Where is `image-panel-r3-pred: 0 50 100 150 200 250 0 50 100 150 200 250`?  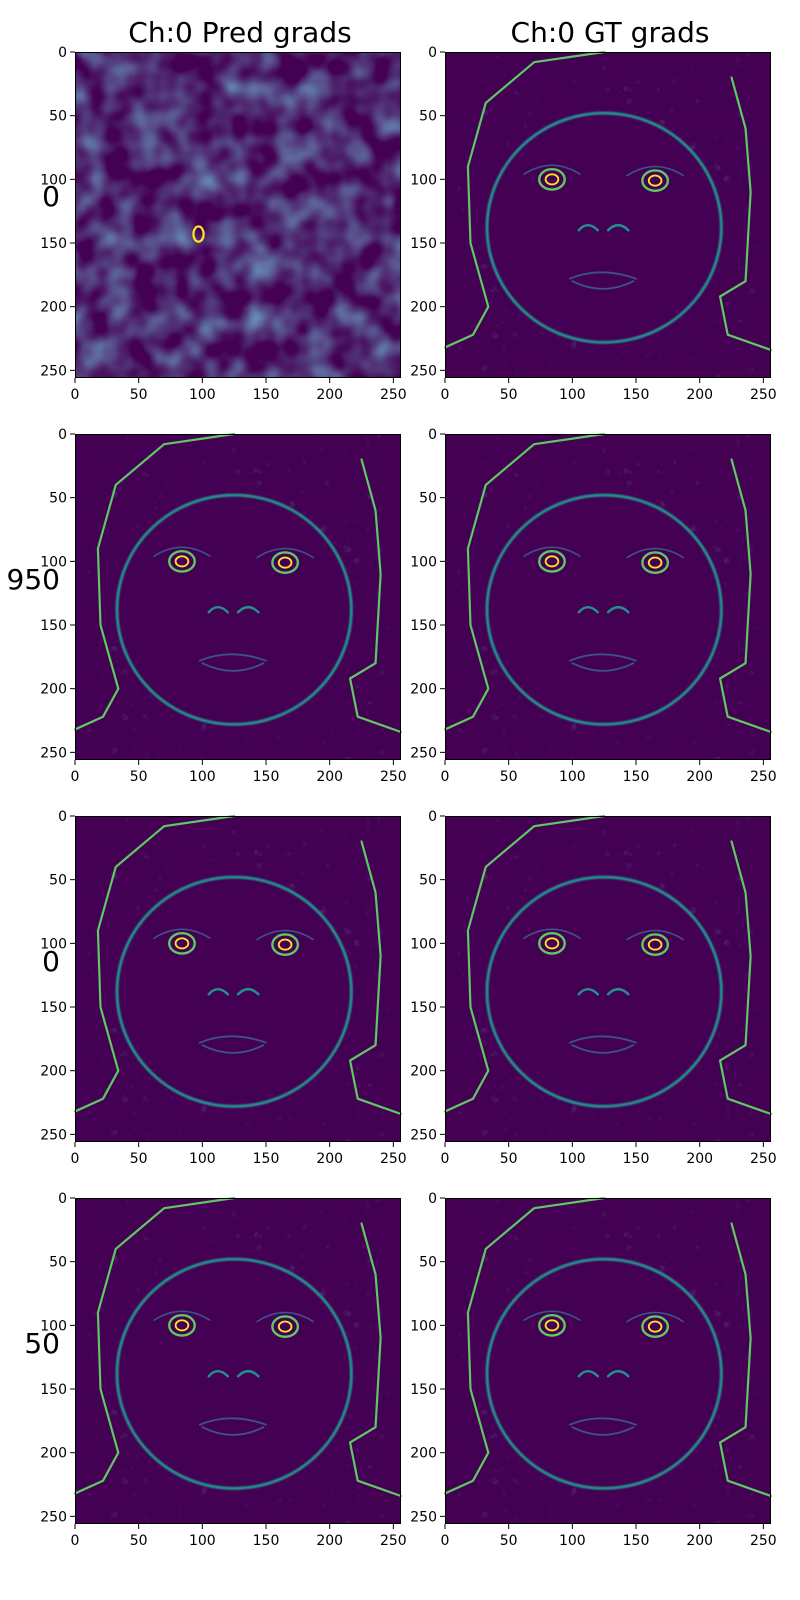
image-panel-r3-pred: 0 50 100 150 200 250 0 50 100 150 200 250 is located at coordinates (223, 988).